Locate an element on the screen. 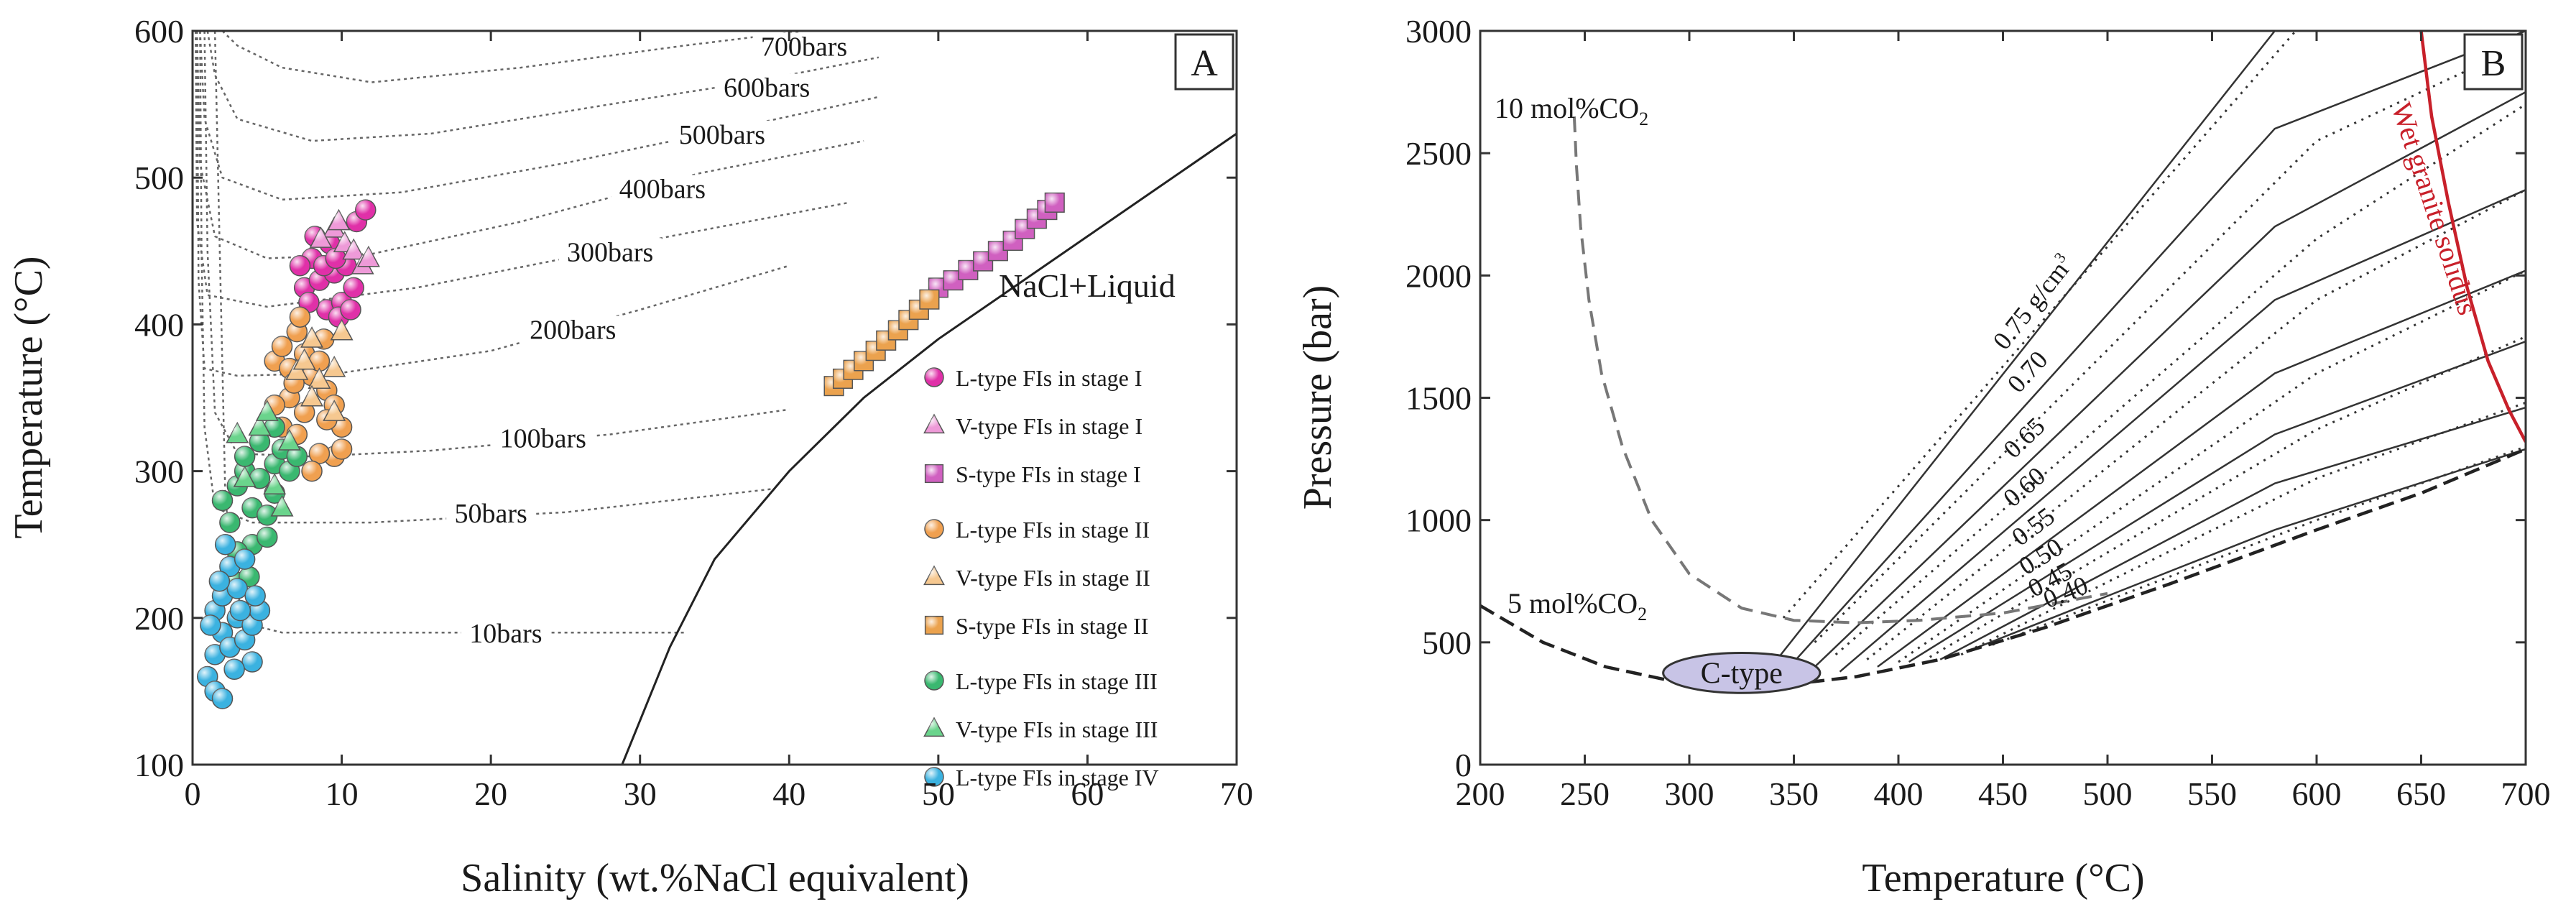 This screenshot has width=2576, height=917. co2-10-label-sub: 2 is located at coordinates (1643, 119).